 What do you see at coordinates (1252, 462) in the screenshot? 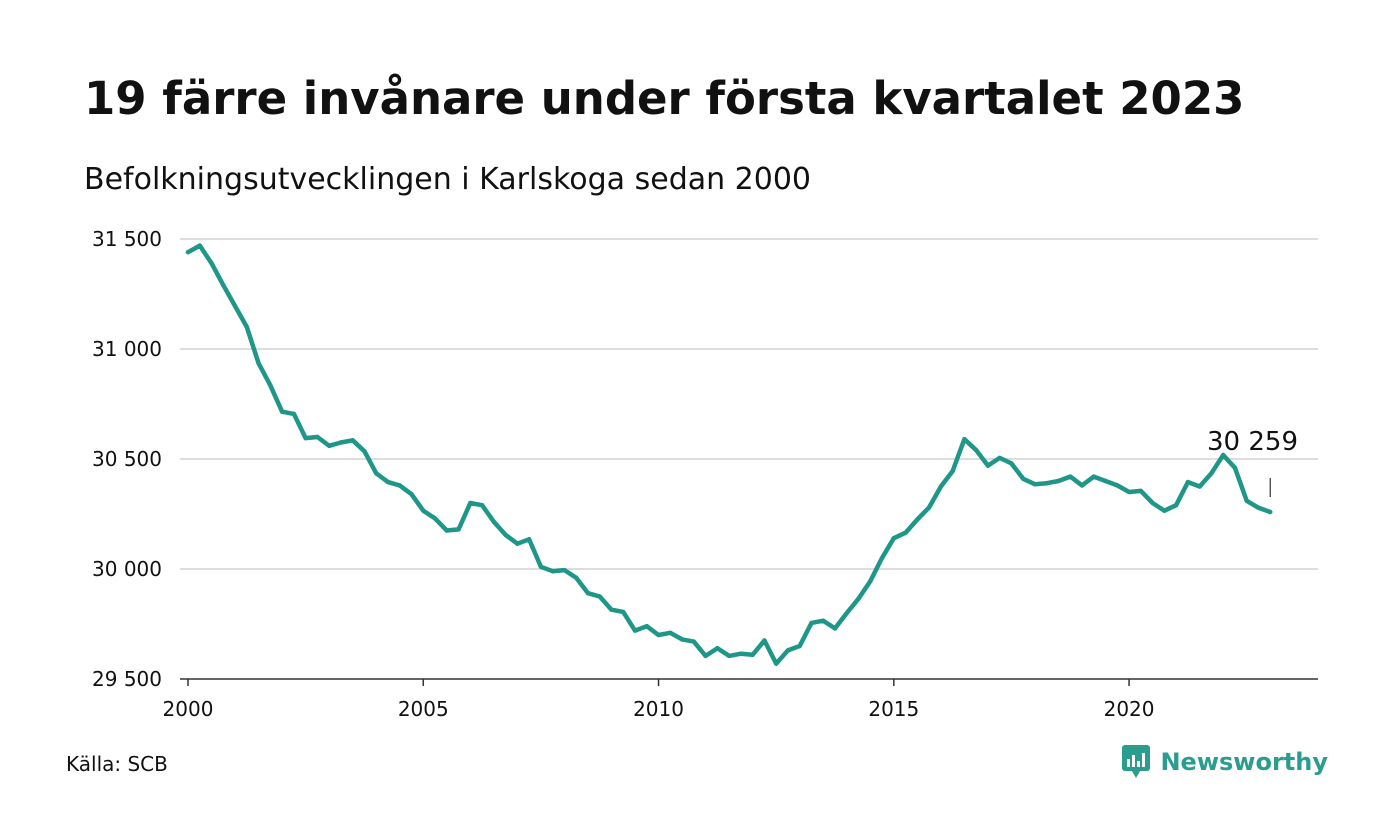
I see `annotation-layer: 30 259` at bounding box center [1252, 462].